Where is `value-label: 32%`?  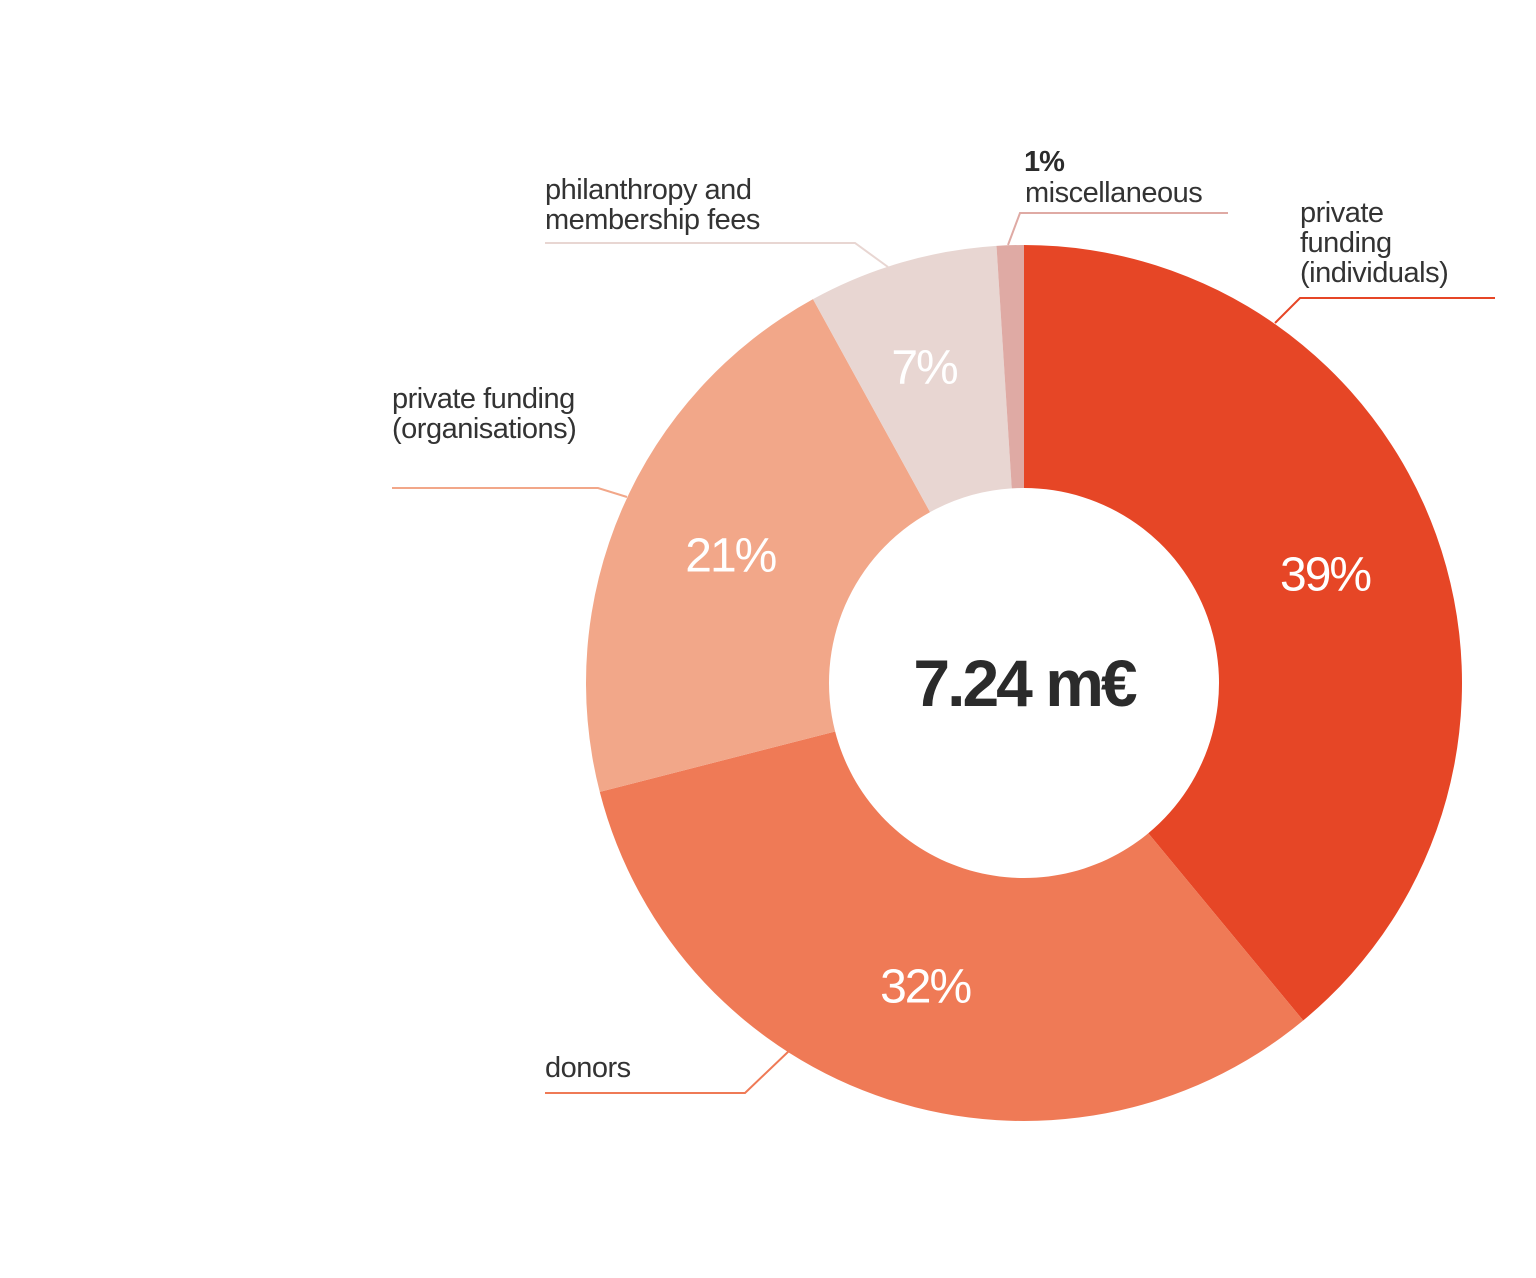
value-label: 32% is located at coordinates (926, 987).